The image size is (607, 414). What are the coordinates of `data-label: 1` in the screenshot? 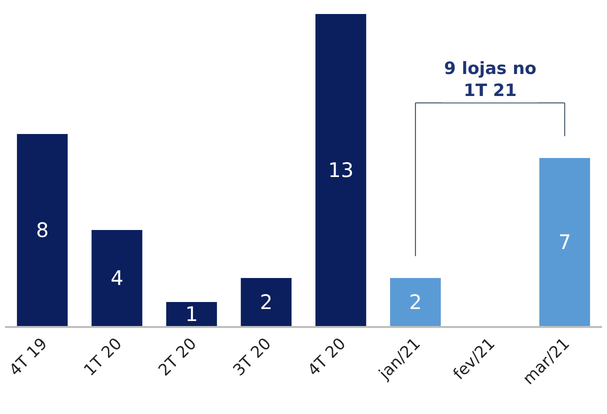 It's located at (191, 314).